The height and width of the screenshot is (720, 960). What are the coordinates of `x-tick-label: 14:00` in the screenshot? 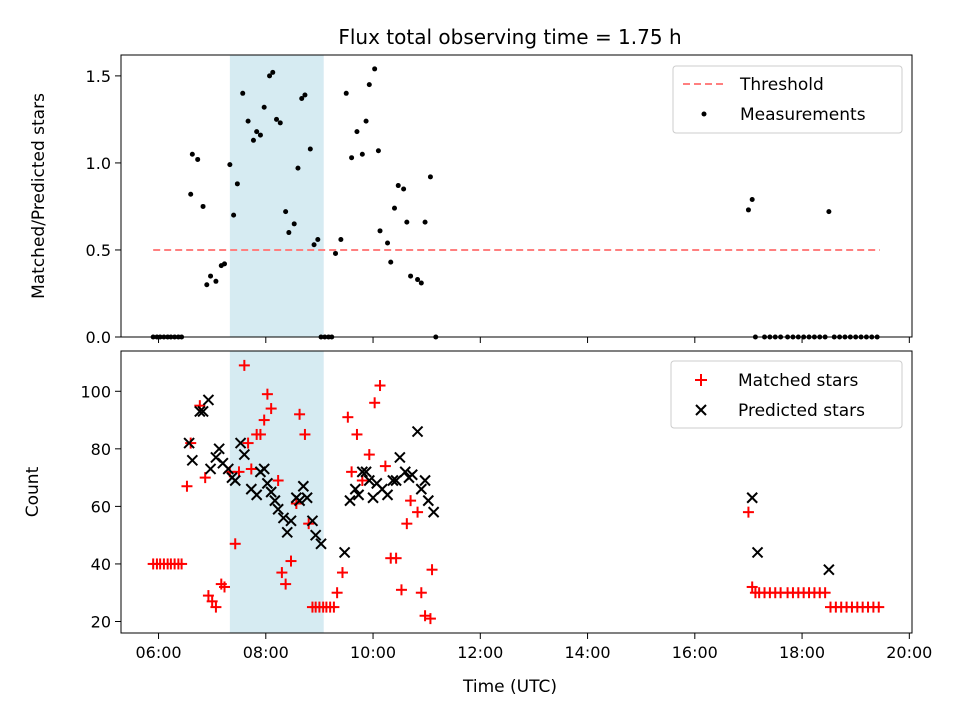 It's located at (588, 652).